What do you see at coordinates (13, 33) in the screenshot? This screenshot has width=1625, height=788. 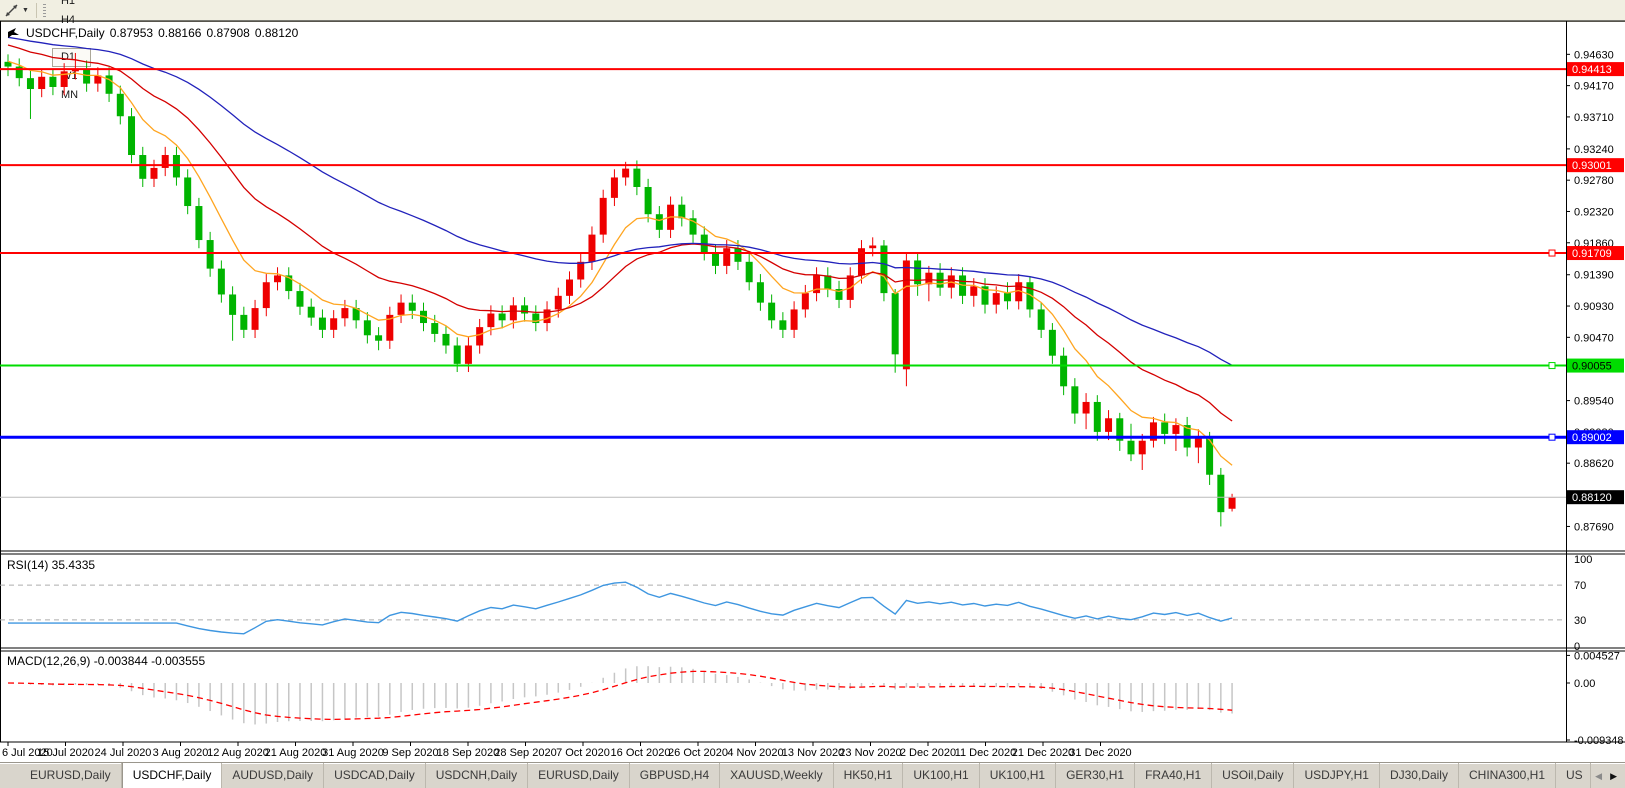 I see `chart-cursor-icon` at bounding box center [13, 33].